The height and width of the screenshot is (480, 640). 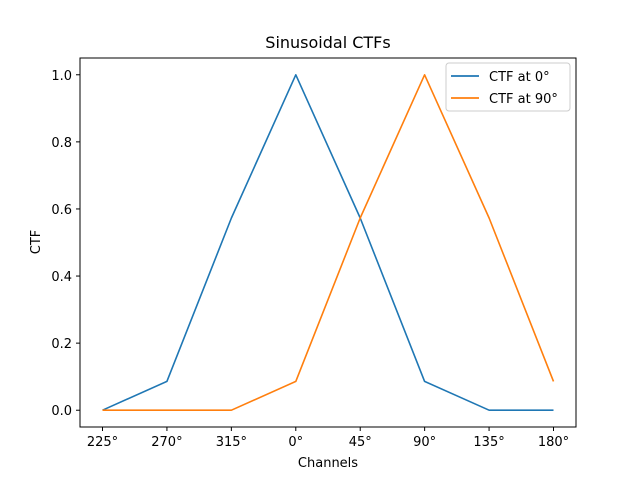 I want to click on x-tick-label: 0°, so click(x=295, y=442).